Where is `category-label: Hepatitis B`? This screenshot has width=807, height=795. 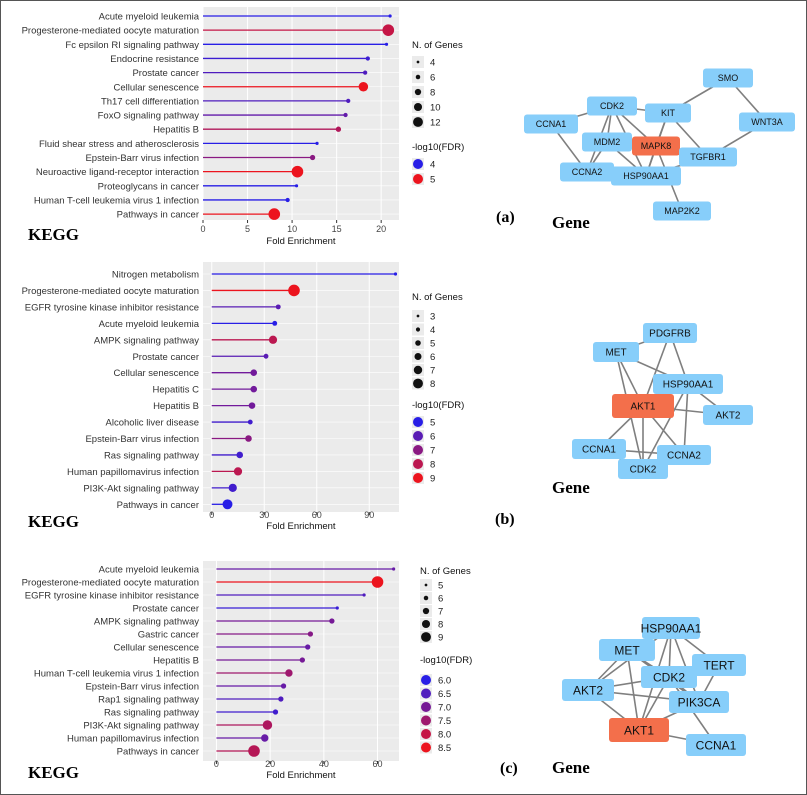
category-label: Hepatitis B is located at coordinates (176, 406).